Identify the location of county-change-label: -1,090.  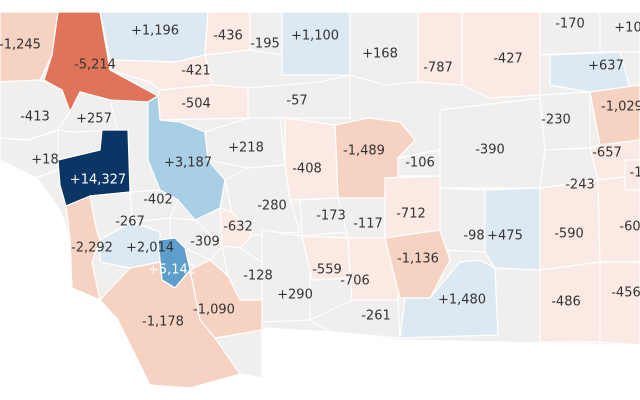
(214, 310).